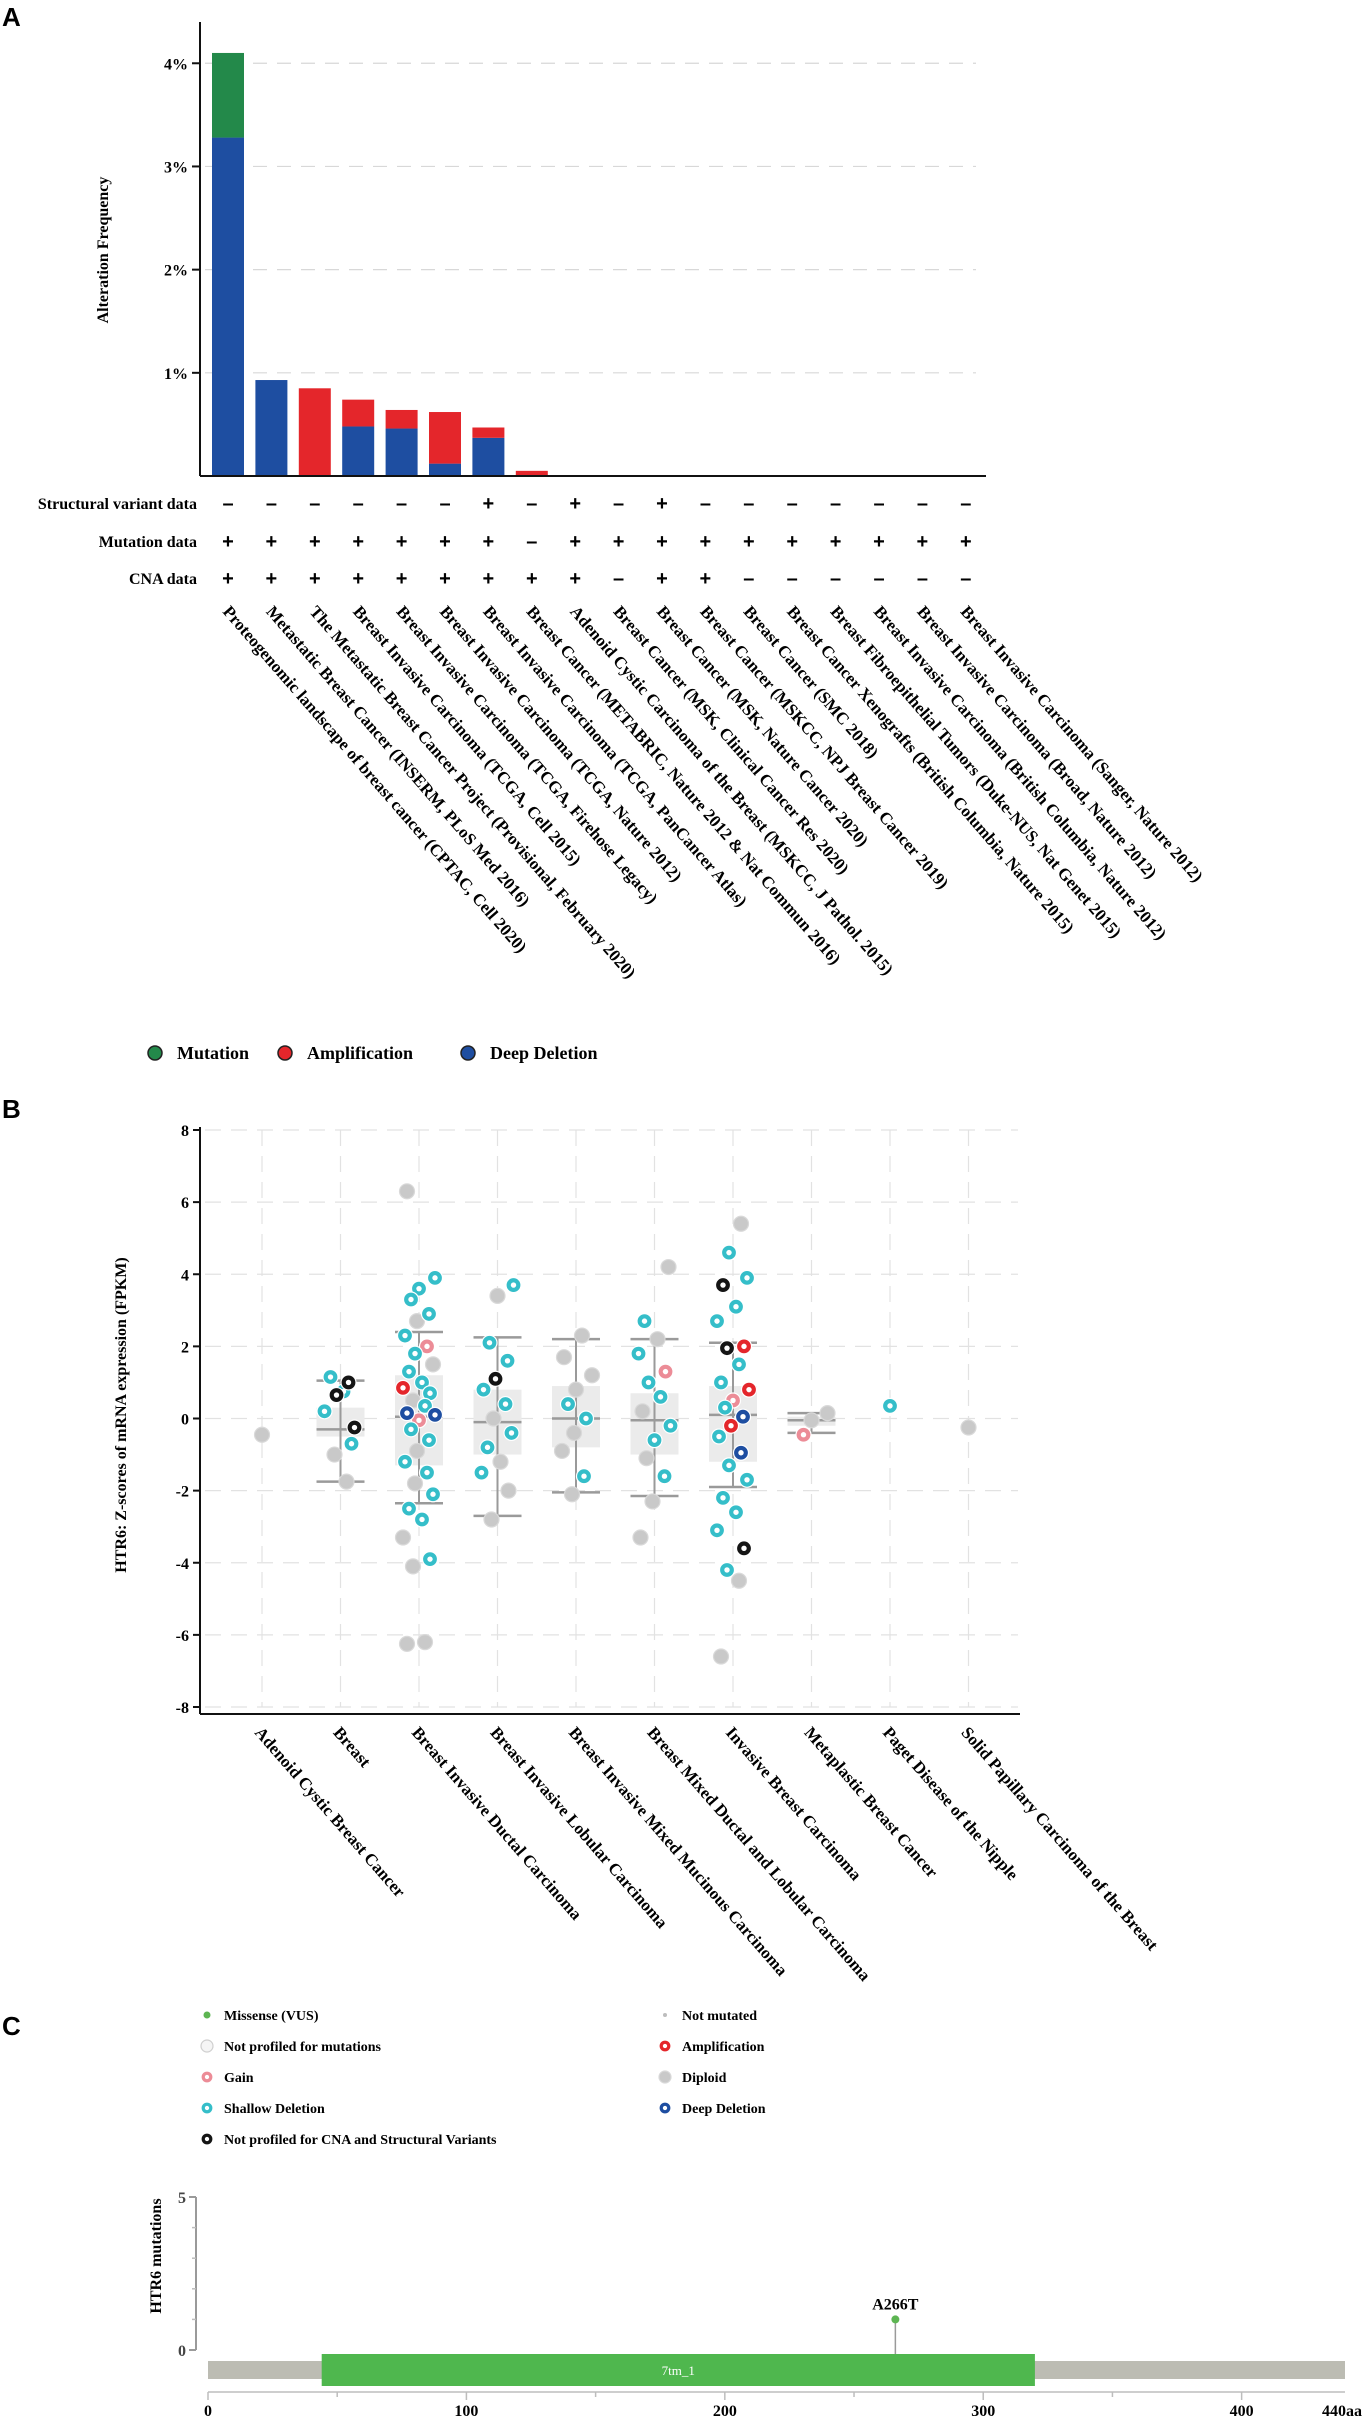 The image size is (1364, 2422). What do you see at coordinates (497, 1823) in the screenshot?
I see `panel-b-category-label: Breast Invasive Ductal Carcinoma` at bounding box center [497, 1823].